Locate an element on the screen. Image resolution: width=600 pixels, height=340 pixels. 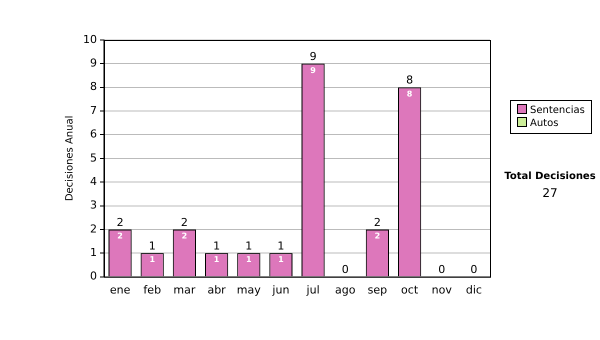
x-tick-label: feb is located at coordinates (152, 289).